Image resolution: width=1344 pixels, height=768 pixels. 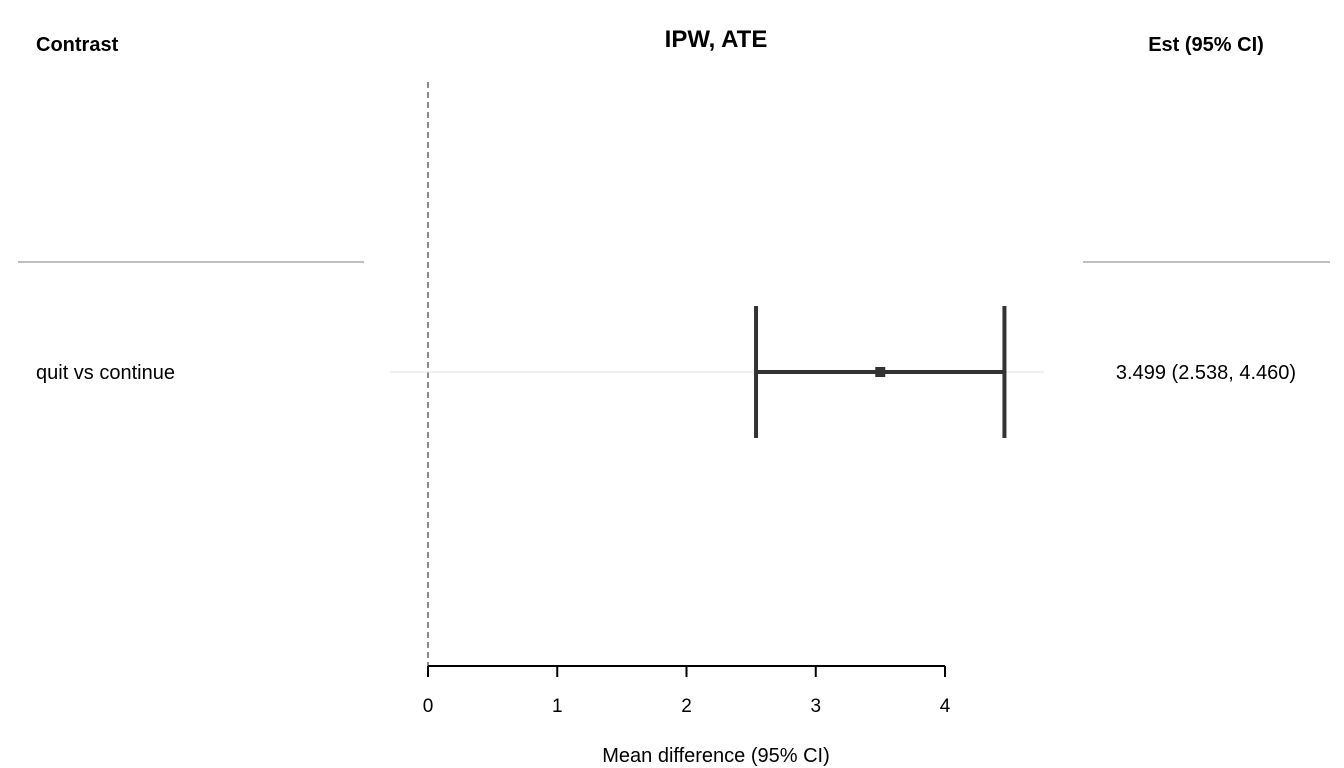 What do you see at coordinates (945, 706) in the screenshot?
I see `x-tick-label: 4` at bounding box center [945, 706].